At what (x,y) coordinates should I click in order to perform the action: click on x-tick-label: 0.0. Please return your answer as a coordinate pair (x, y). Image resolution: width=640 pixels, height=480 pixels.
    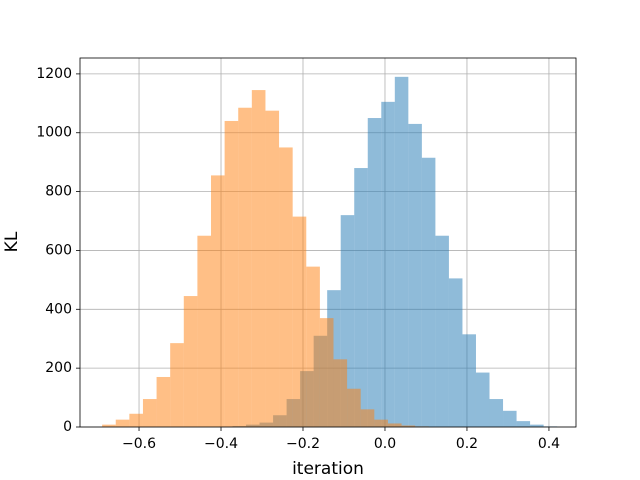
    Looking at the image, I should click on (385, 444).